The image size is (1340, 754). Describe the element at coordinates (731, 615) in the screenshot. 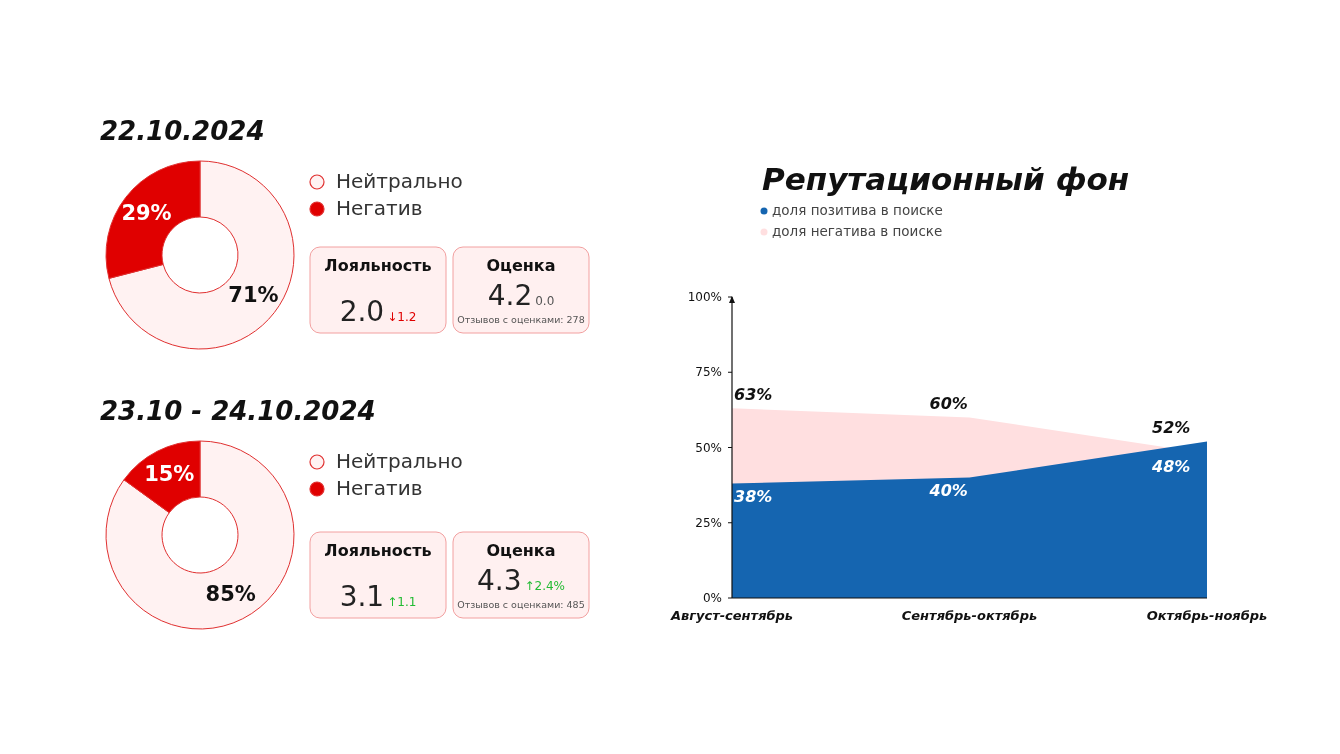

I see `x-tick-label: Август-сентябрь` at that location.